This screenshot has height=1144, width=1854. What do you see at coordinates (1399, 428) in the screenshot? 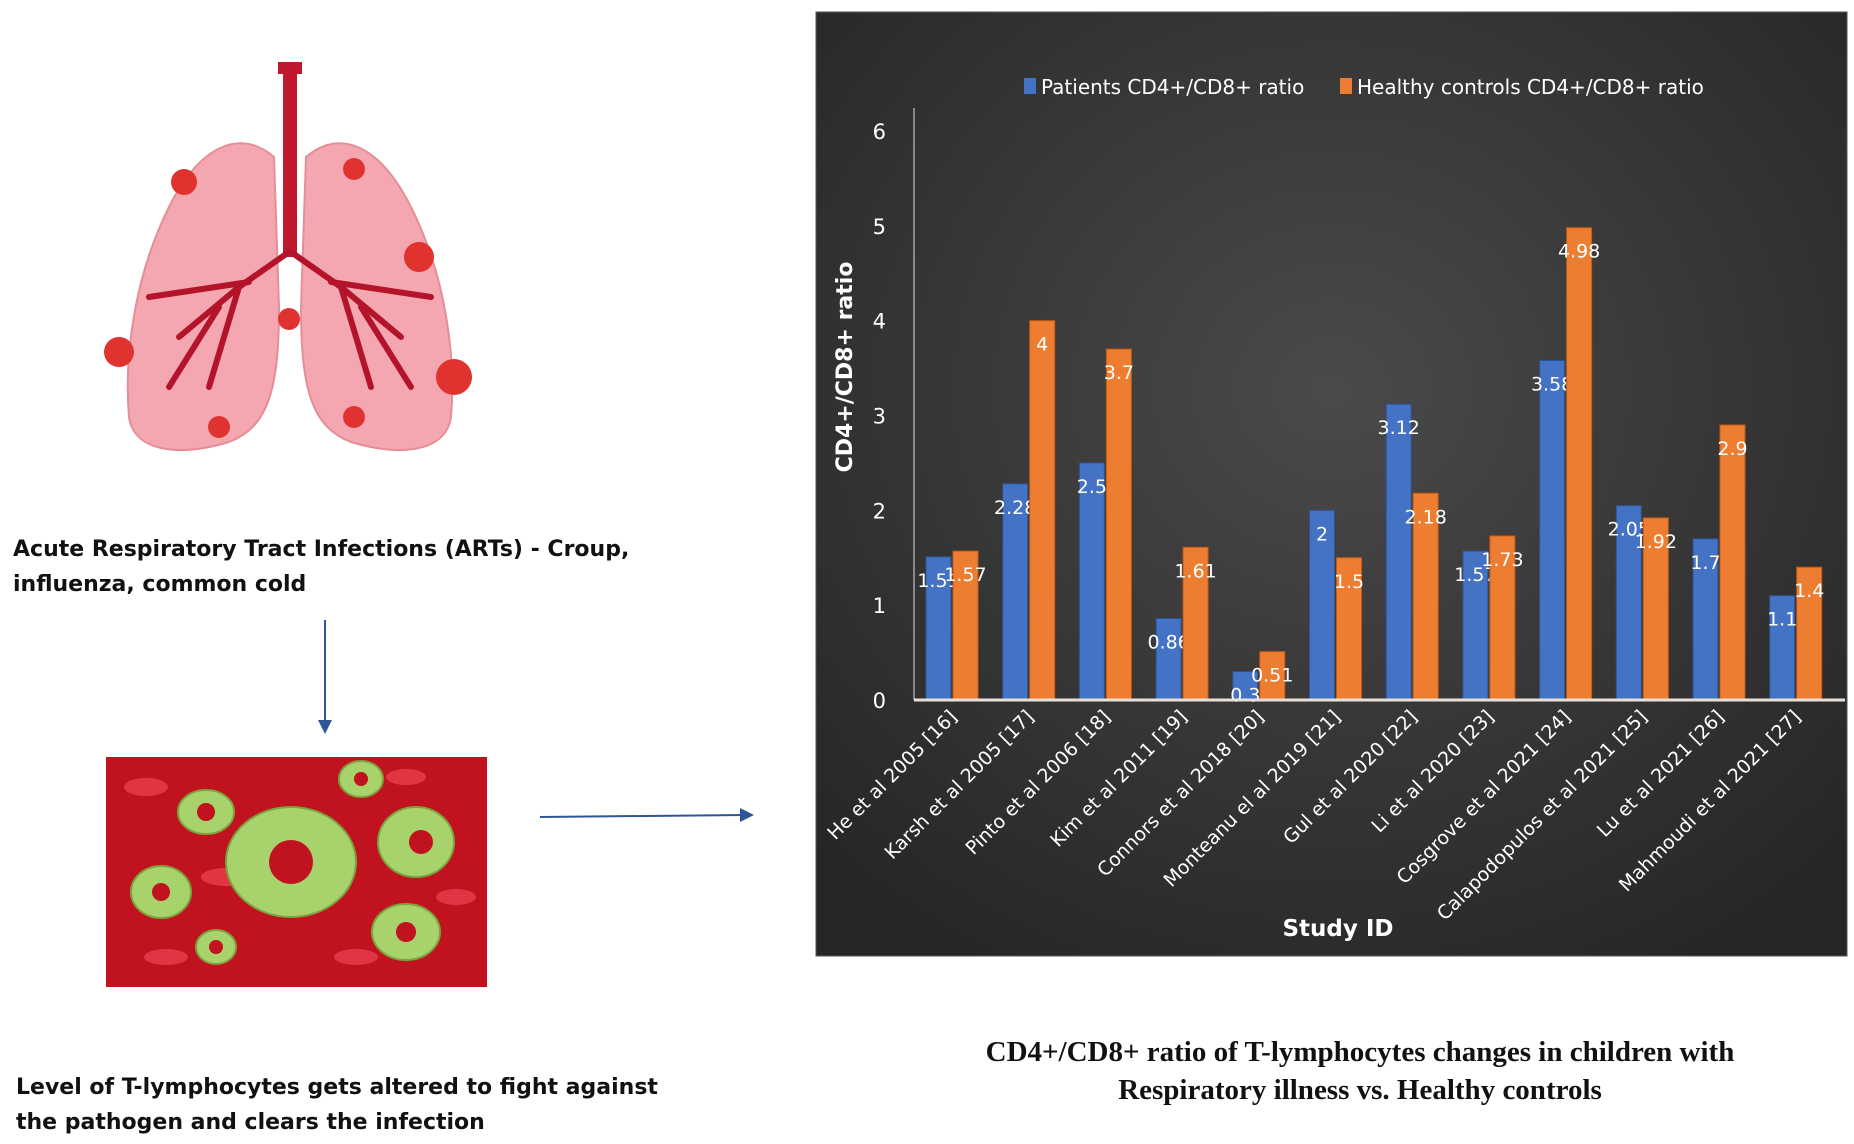
I see `data-label: 3.12` at bounding box center [1399, 428].